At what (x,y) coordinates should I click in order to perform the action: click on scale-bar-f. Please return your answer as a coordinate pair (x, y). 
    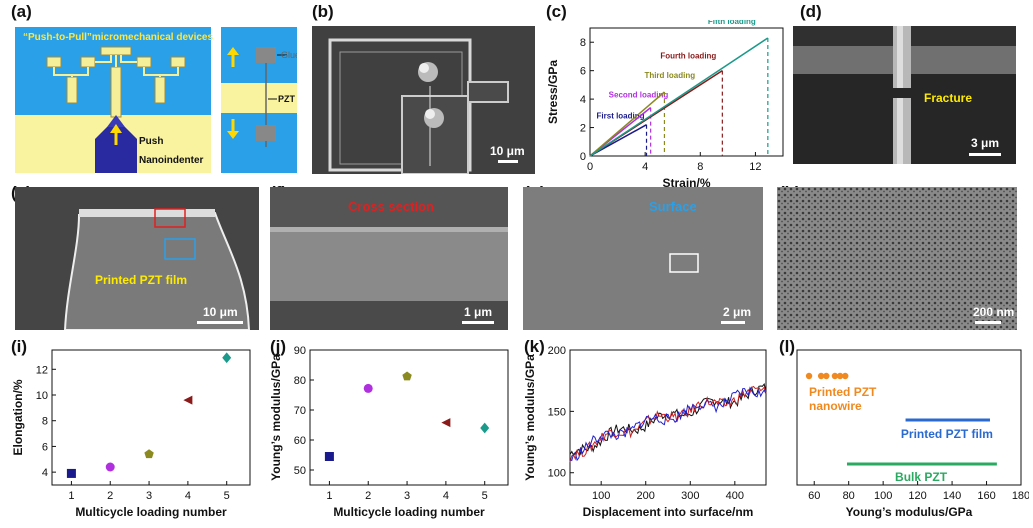
    Looking at the image, I should click on (478, 322).